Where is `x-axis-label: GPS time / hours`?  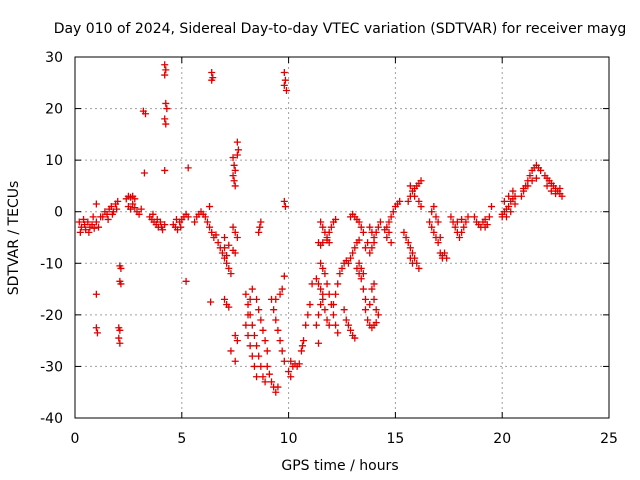
x-axis-label: GPS time / hours is located at coordinates (339, 466).